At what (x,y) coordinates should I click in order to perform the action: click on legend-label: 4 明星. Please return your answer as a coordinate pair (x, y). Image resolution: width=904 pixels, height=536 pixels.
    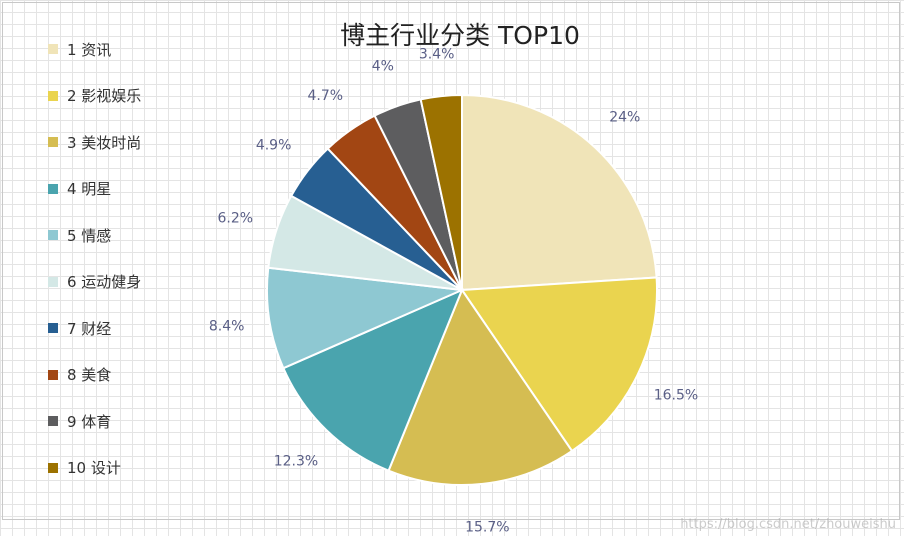
    Looking at the image, I should click on (89, 189).